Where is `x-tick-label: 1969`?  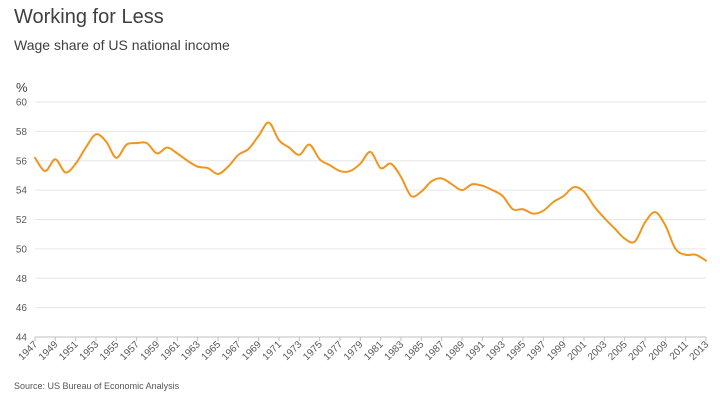 x-tick-label: 1969 is located at coordinates (252, 351).